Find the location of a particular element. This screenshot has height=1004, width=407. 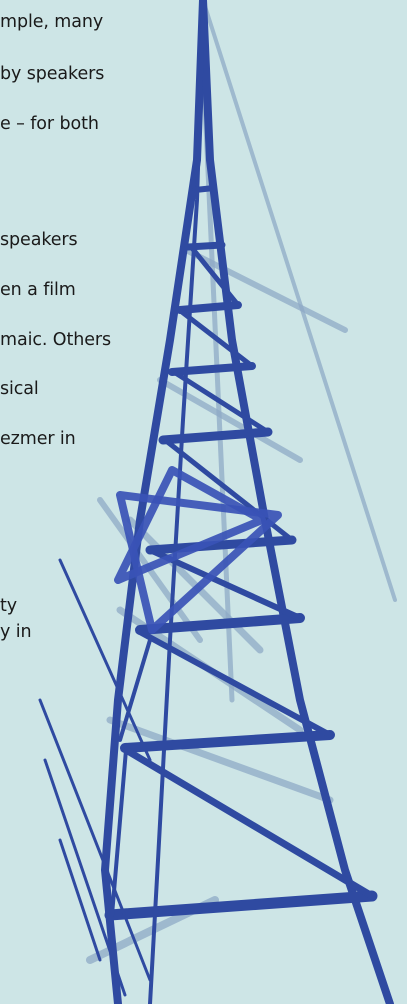

text-line-6: maic. Others is located at coordinates (55, 340).